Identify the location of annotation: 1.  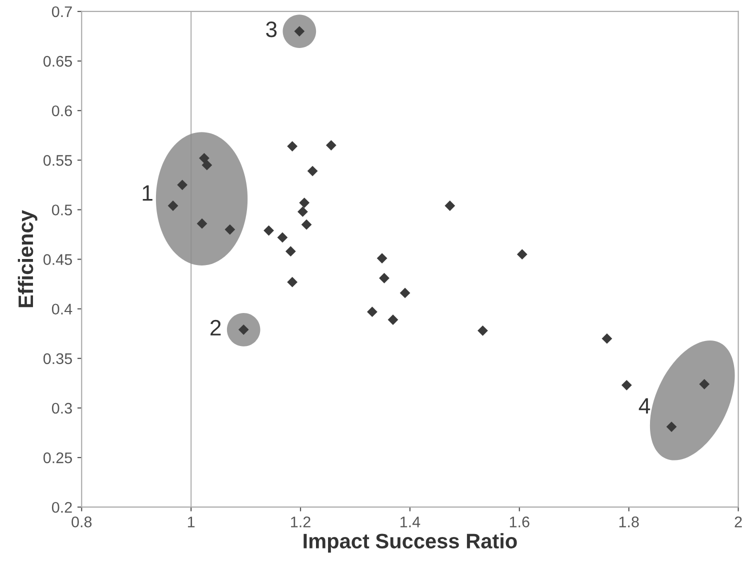
(147, 193).